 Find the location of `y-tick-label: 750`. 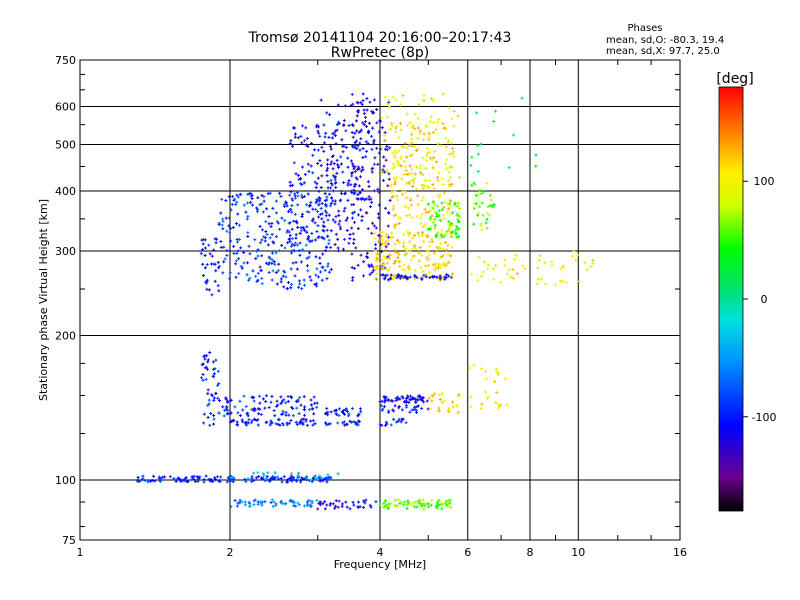

y-tick-label: 750 is located at coordinates (65, 60).